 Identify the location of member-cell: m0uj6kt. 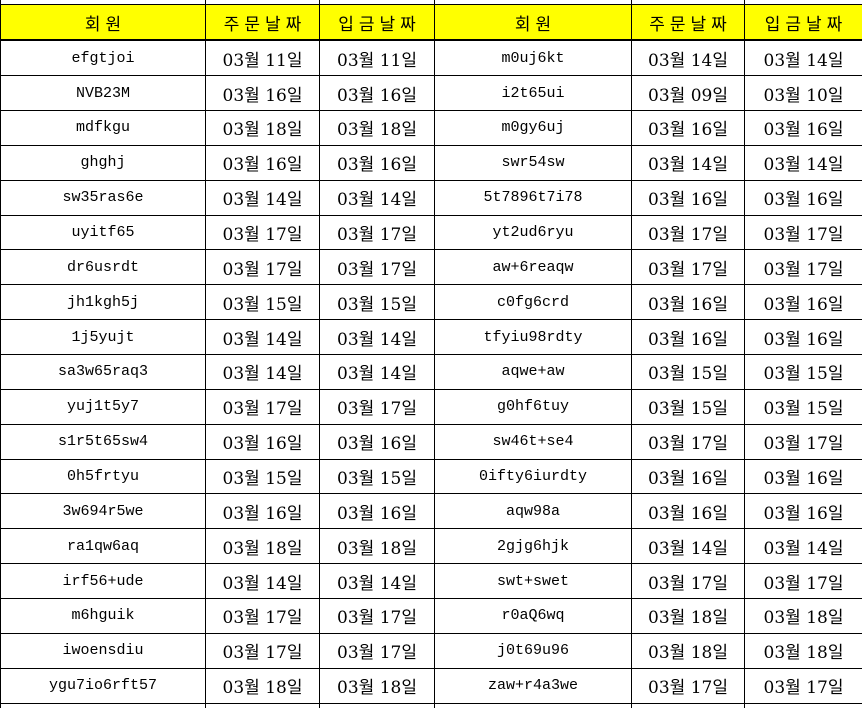
(533, 58).